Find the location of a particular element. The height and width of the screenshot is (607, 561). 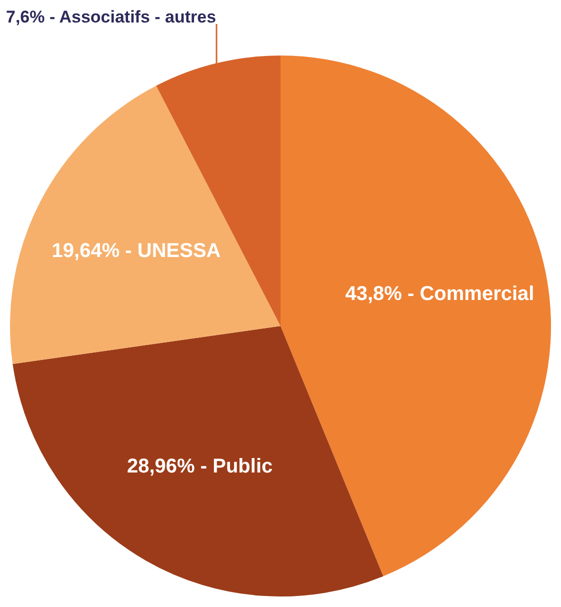

slice-label: 19,64% - UNESSA is located at coordinates (136, 251).